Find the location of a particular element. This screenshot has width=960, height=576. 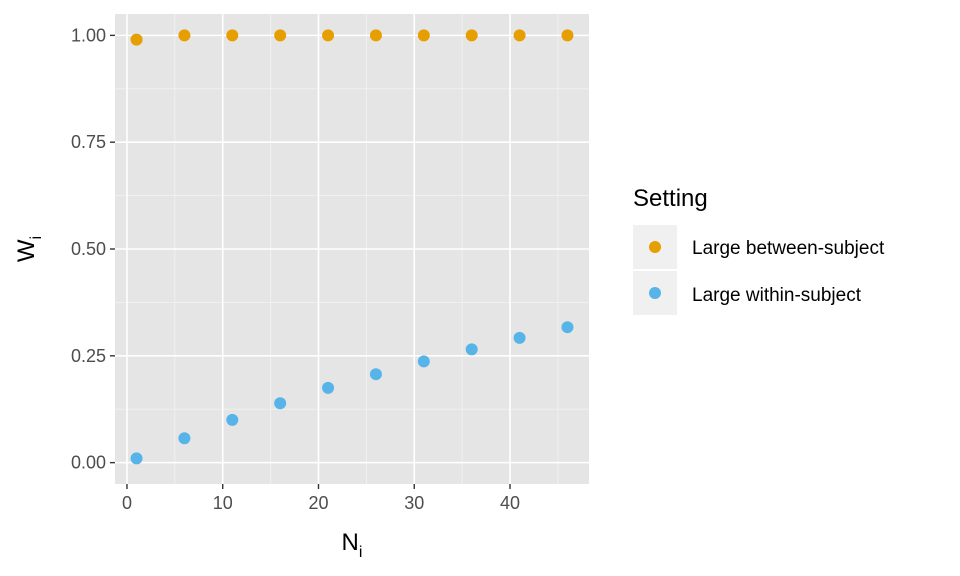

legend-title: Setting is located at coordinates (670, 198).